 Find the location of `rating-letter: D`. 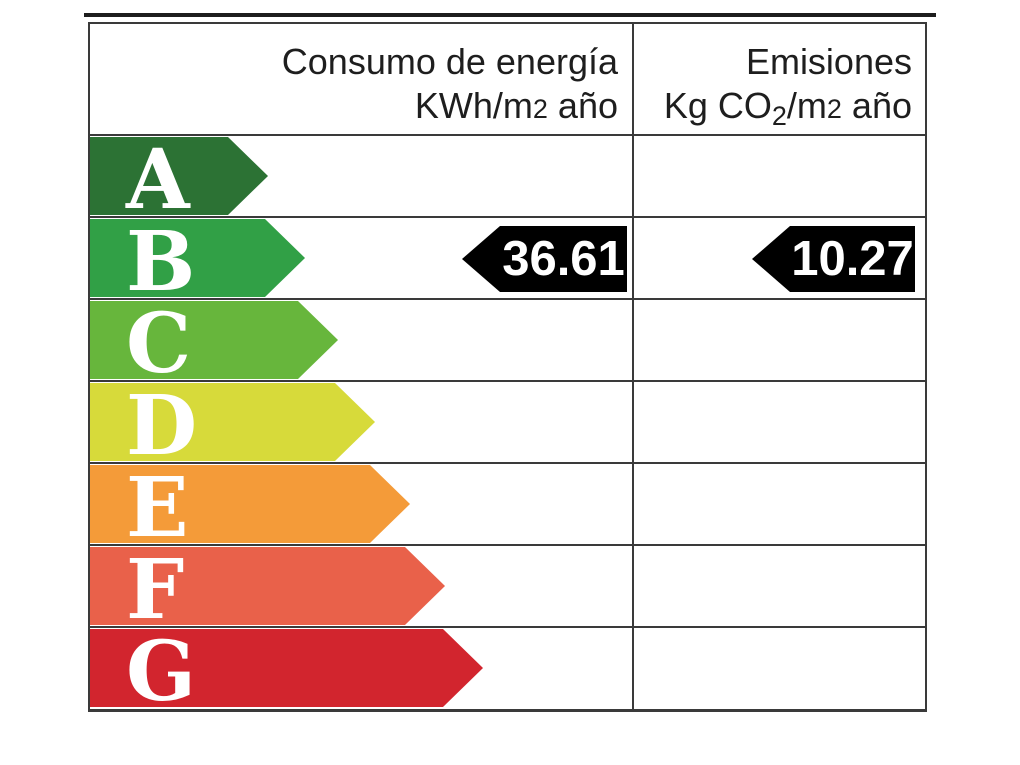

rating-letter: D is located at coordinates (162, 426).